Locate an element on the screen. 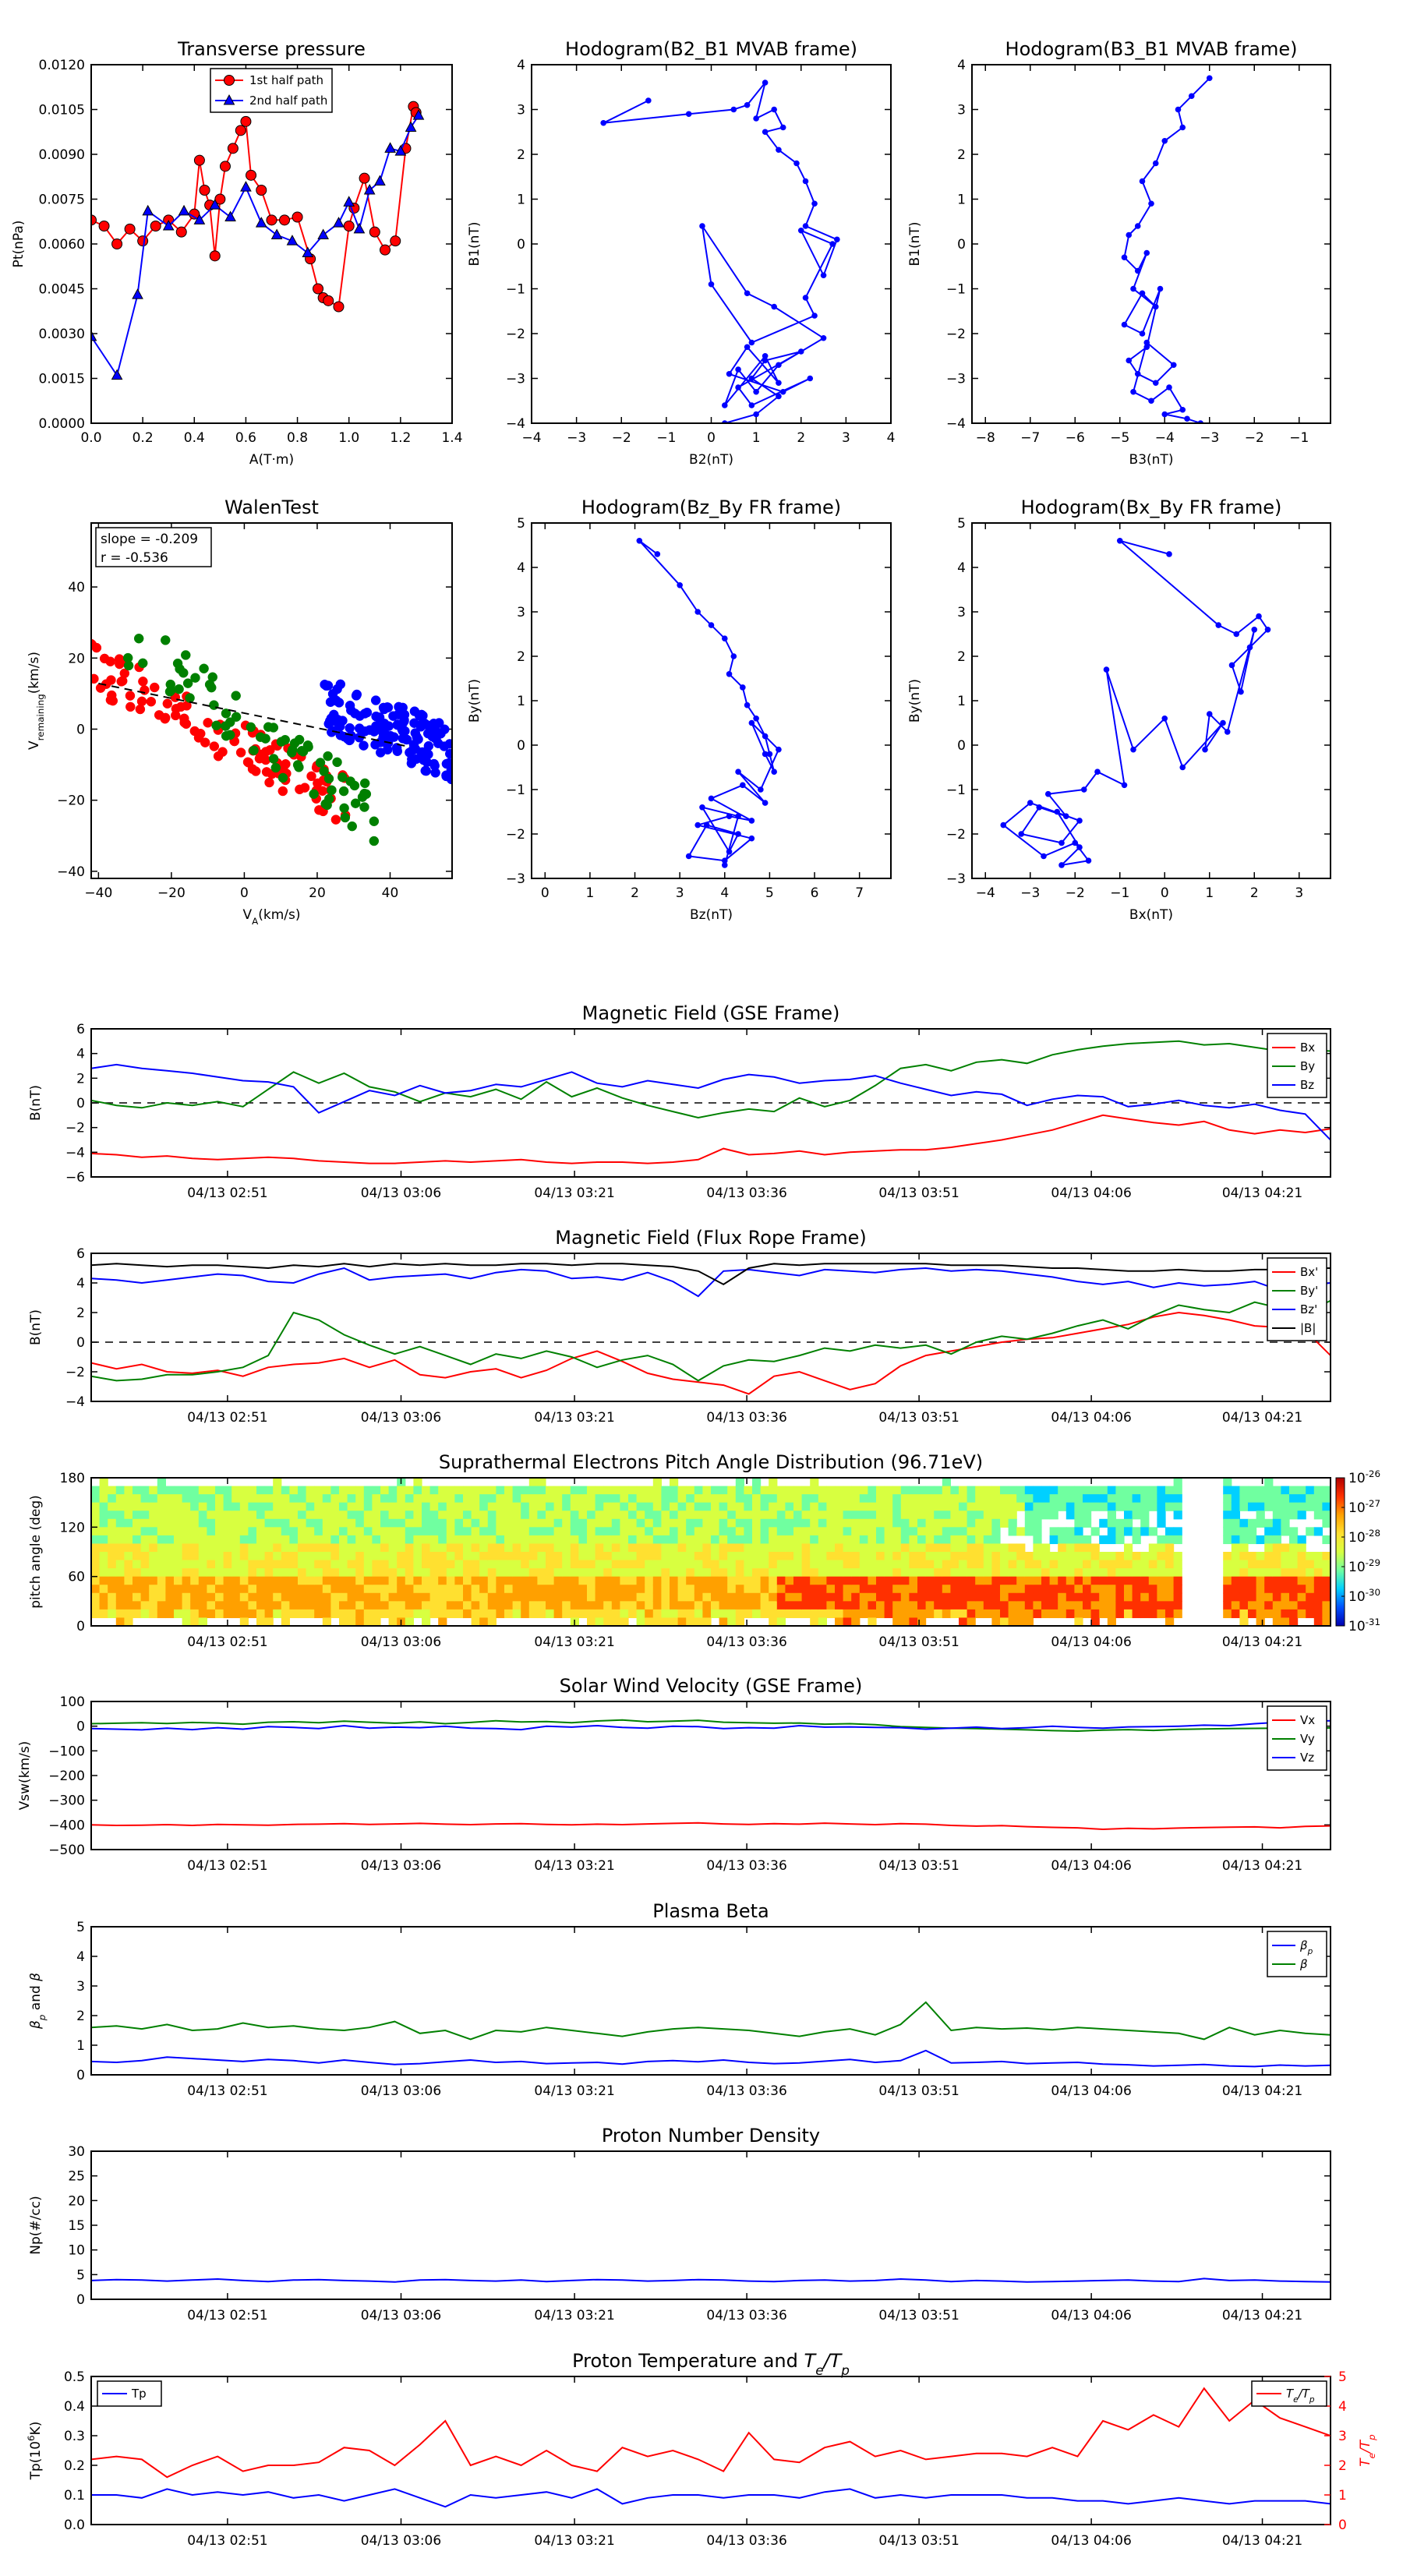 The image size is (1403, 2576). series-line is located at coordinates (711, 2498).